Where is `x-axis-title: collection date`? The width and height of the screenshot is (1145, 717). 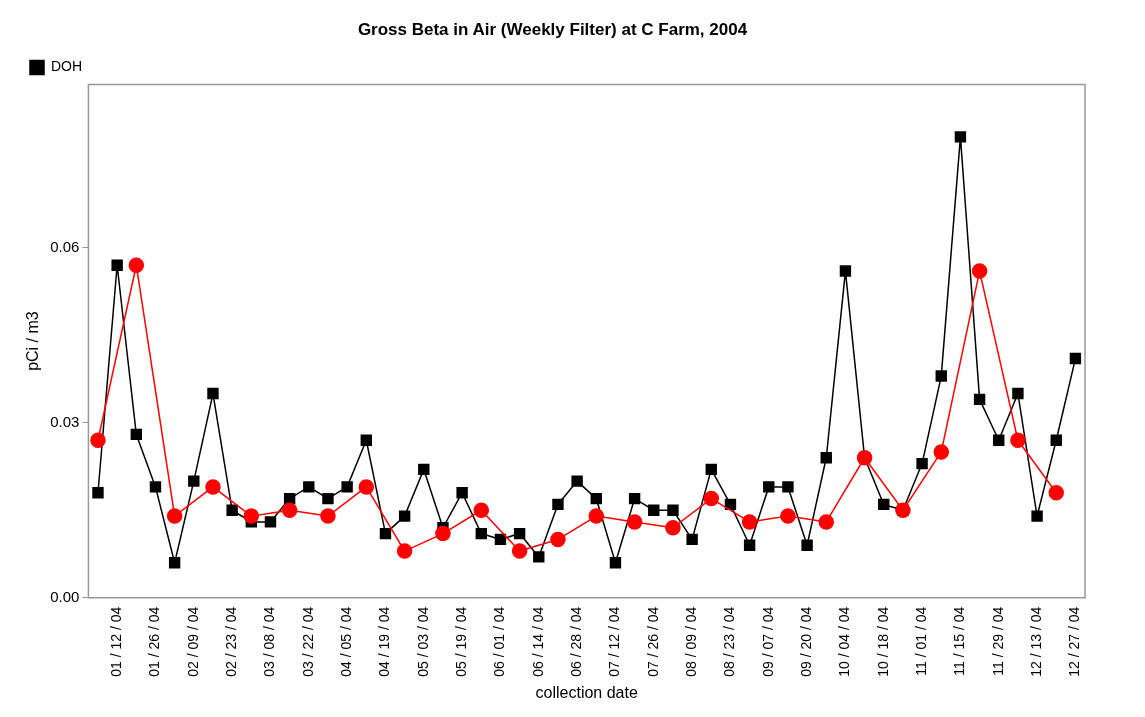
x-axis-title: collection date is located at coordinates (586, 692).